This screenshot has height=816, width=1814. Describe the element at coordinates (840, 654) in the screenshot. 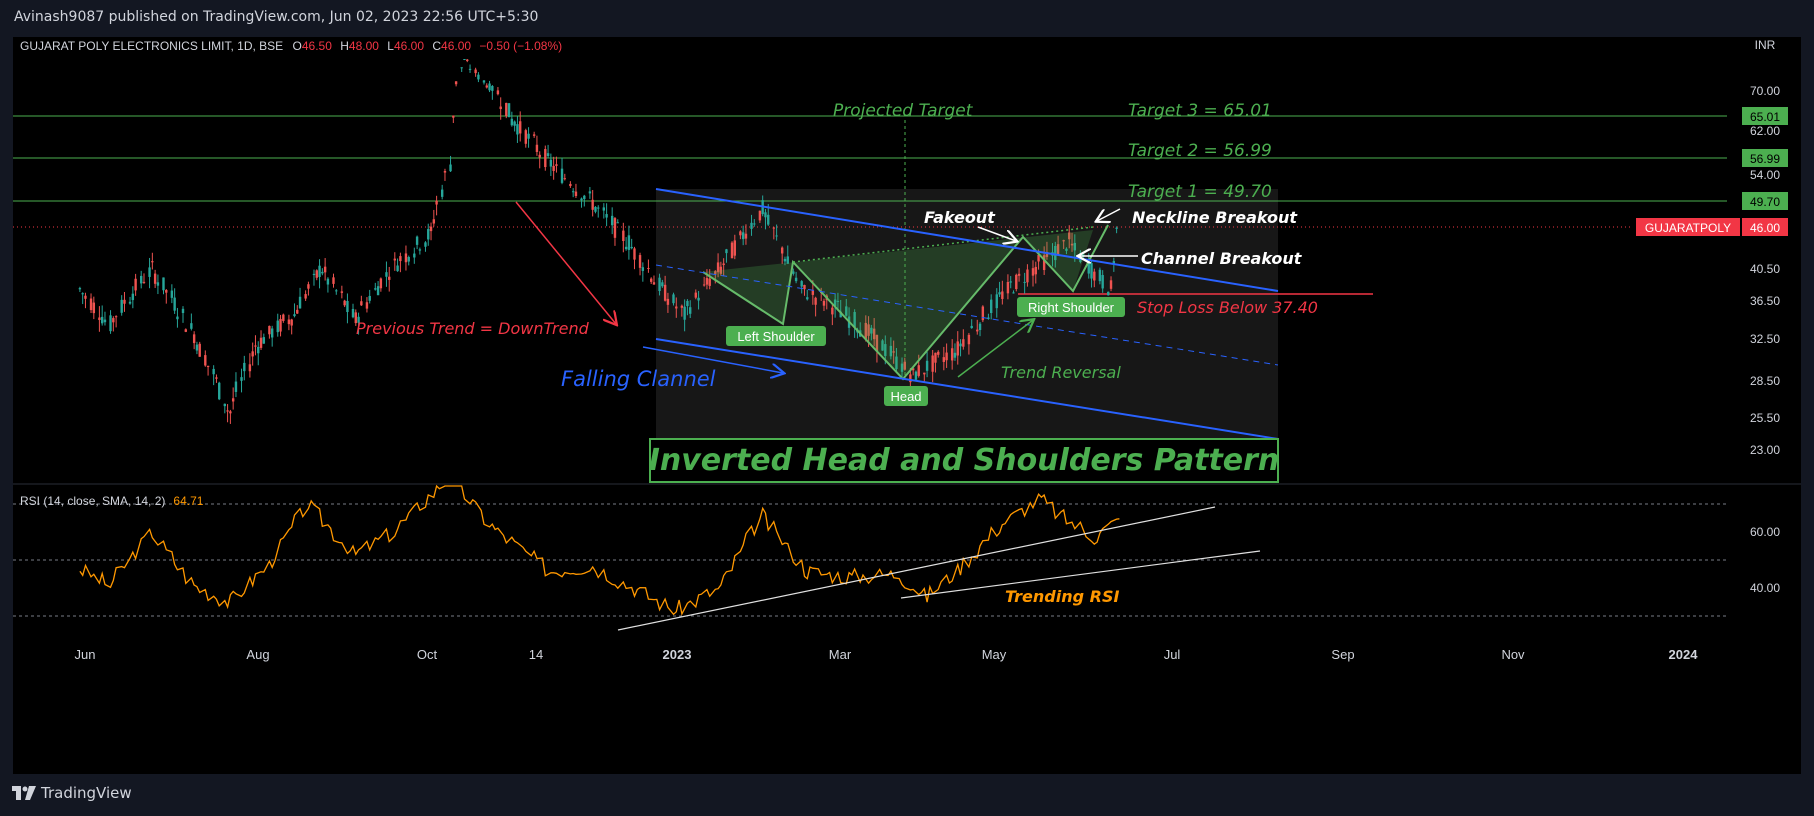

I see `time-tick: Mar` at that location.